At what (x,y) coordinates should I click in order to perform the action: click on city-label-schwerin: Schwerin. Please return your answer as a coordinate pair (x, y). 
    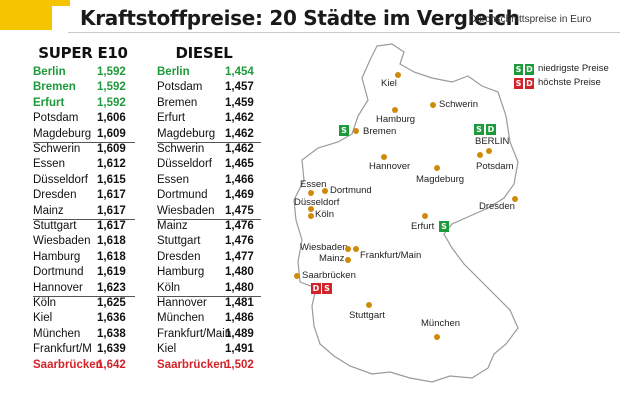
    Looking at the image, I should click on (459, 104).